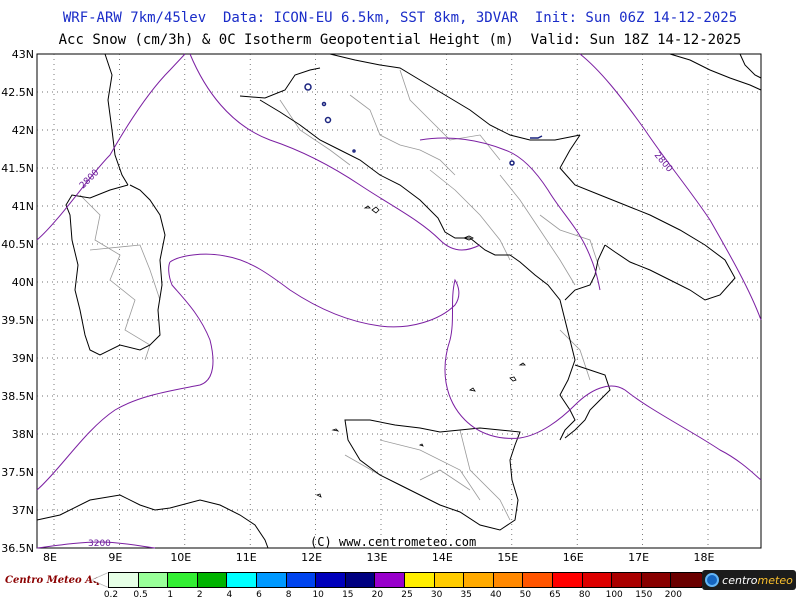 The image size is (800, 600). What do you see at coordinates (259, 595) in the screenshot?
I see `colorbar-tick-label: 6` at bounding box center [259, 595].